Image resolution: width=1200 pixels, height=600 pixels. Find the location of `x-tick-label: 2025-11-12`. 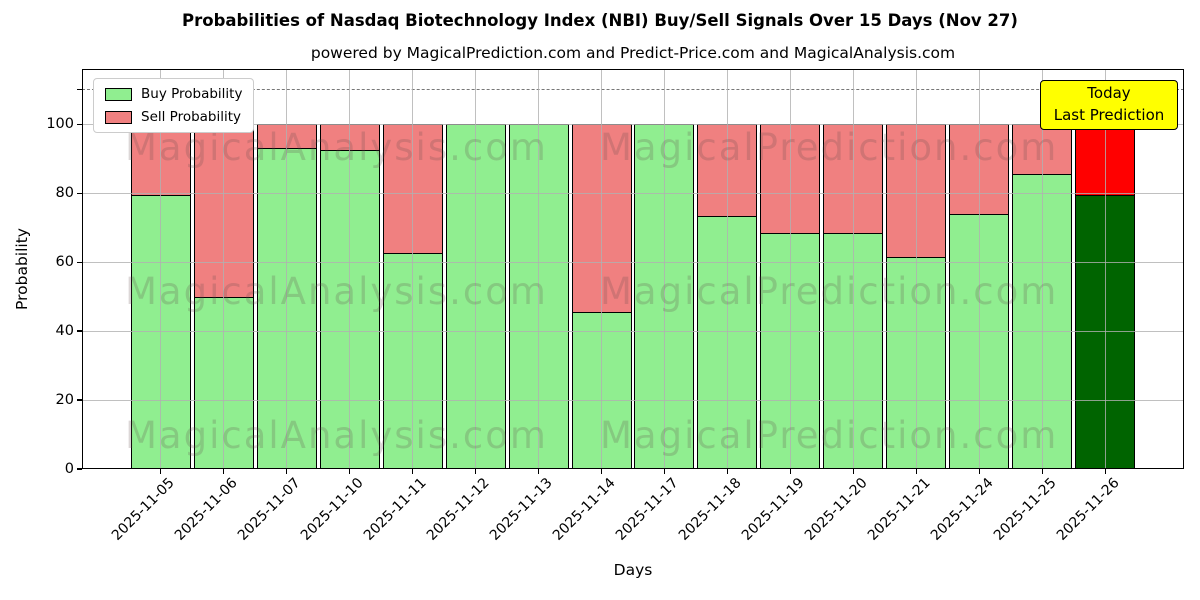

x-tick-label: 2025-11-12 is located at coordinates (458, 509).